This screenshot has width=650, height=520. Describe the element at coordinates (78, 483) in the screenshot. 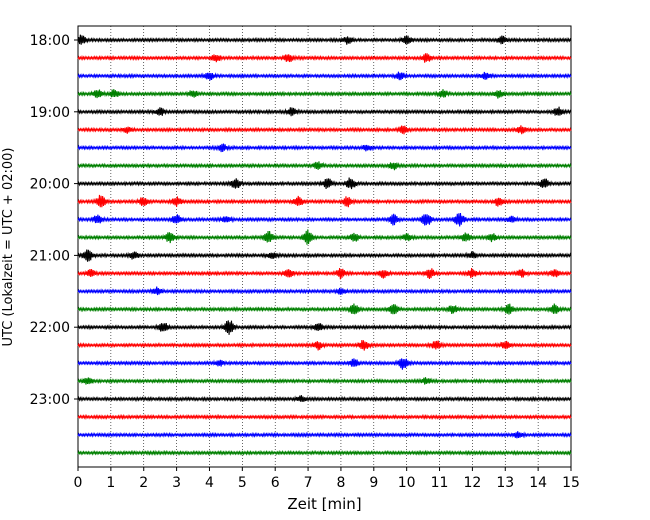

I see `x-tick-label: 0` at that location.